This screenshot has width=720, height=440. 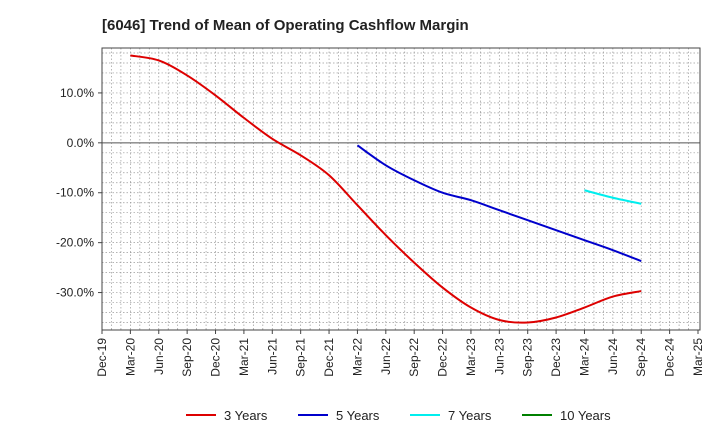 What do you see at coordinates (528, 357) in the screenshot?
I see `x-tick-label: Sep-23` at bounding box center [528, 357].